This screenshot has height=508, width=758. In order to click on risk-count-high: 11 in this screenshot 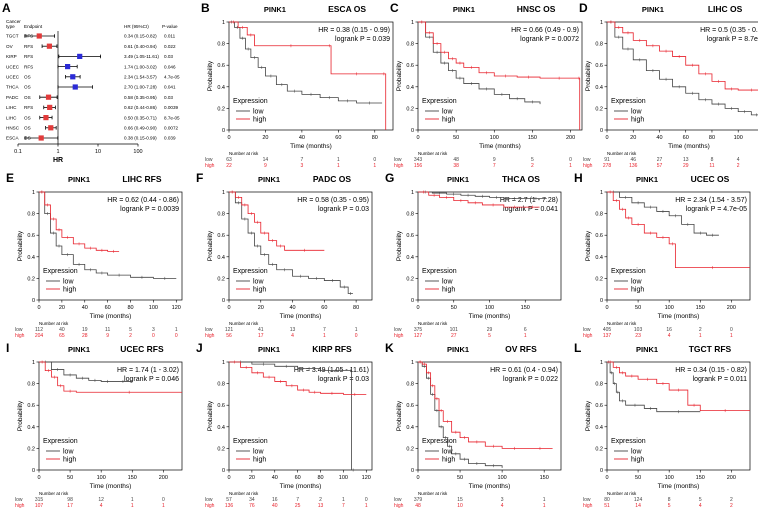, I will do `click(711, 166)`.